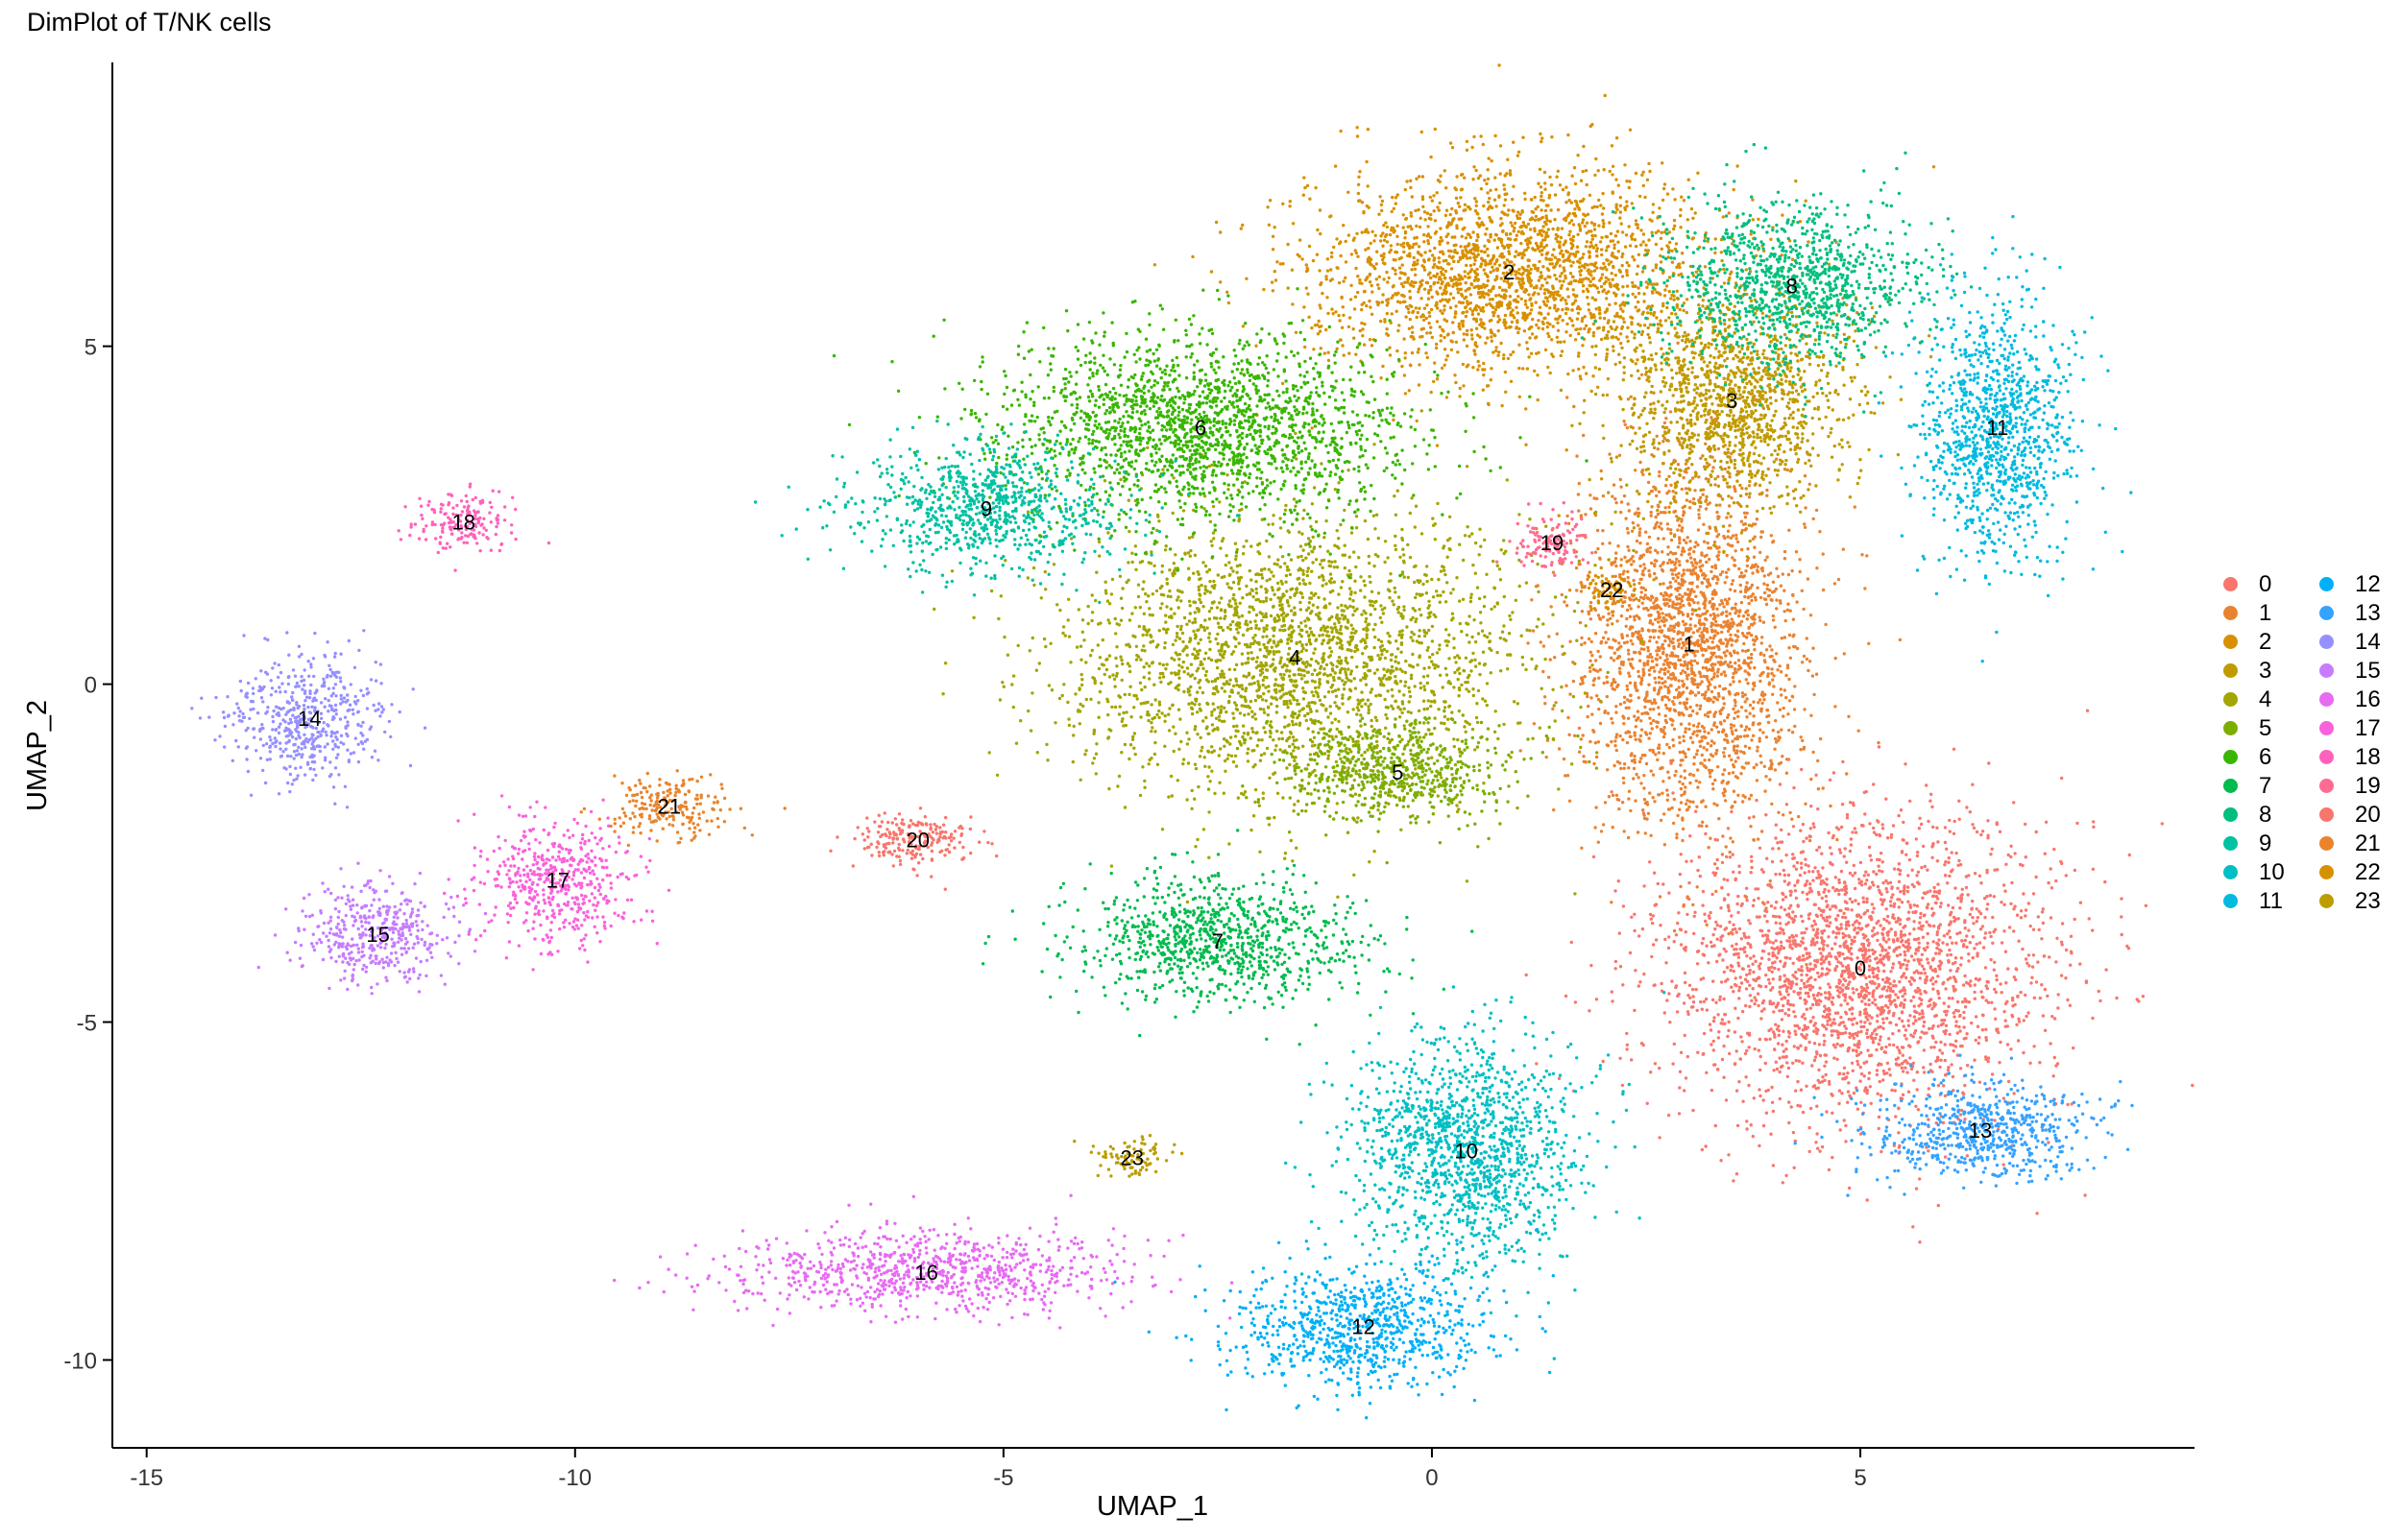 The width and height of the screenshot is (2401, 1540). Describe the element at coordinates (1393, 786) in the screenshot. I see `cluster-5-points` at that location.